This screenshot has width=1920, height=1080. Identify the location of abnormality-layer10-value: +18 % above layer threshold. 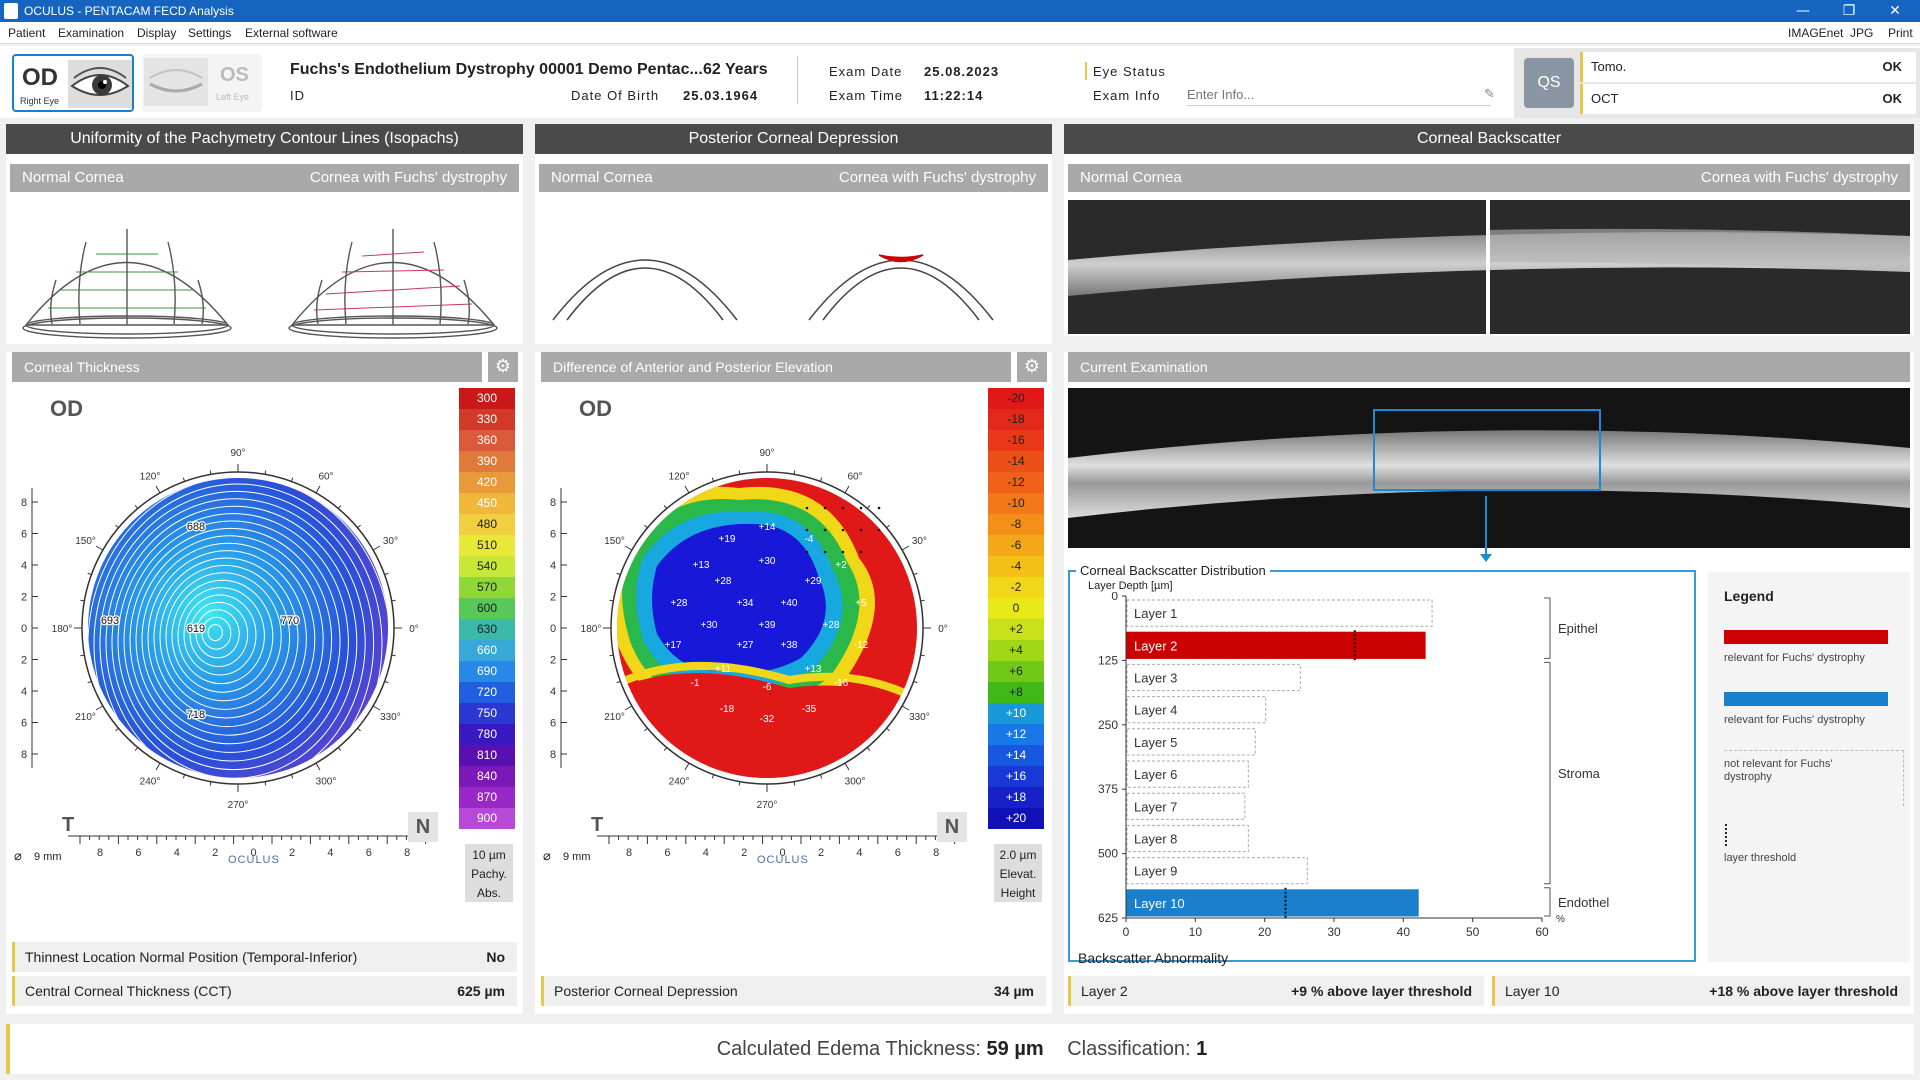
(1803, 991).